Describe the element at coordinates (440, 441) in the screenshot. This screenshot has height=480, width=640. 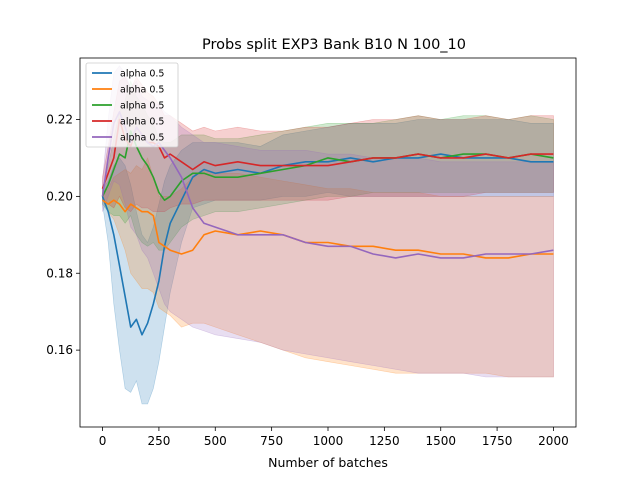
I see `x-tick-label-1500: 1500` at that location.